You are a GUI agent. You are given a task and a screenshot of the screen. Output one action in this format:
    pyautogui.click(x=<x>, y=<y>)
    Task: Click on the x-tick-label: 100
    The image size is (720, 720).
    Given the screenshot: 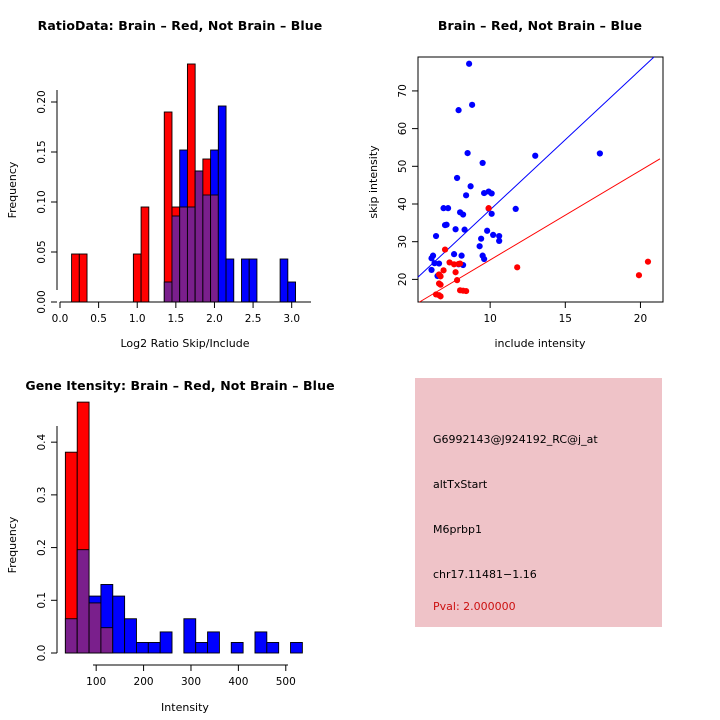 What is the action you would take?
    pyautogui.click(x=96, y=682)
    